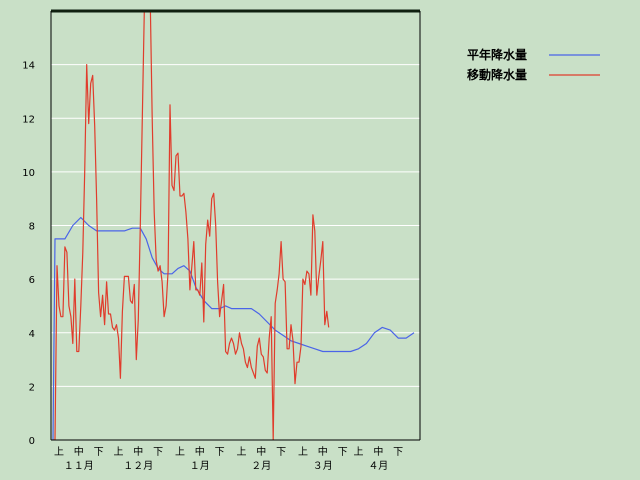  I want to click on x-month-label: １１月, so click(79, 466).